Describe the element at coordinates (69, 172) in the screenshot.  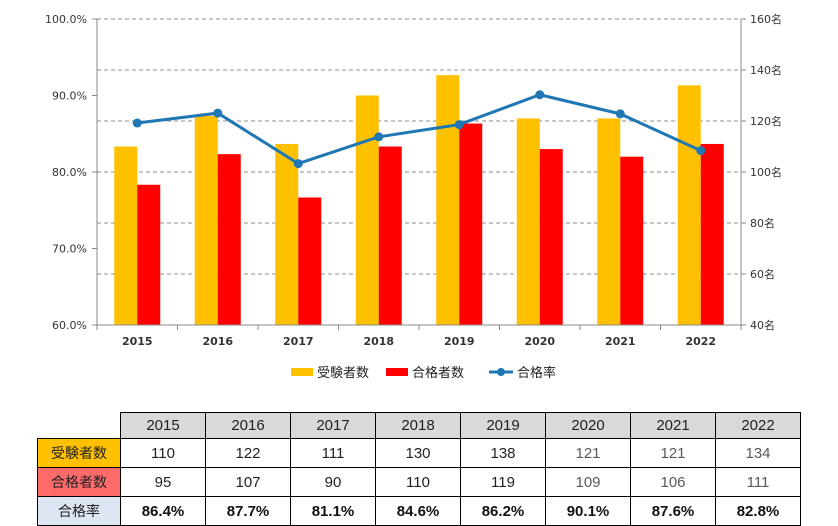
I see `left-tick-label: 80.0%` at that location.